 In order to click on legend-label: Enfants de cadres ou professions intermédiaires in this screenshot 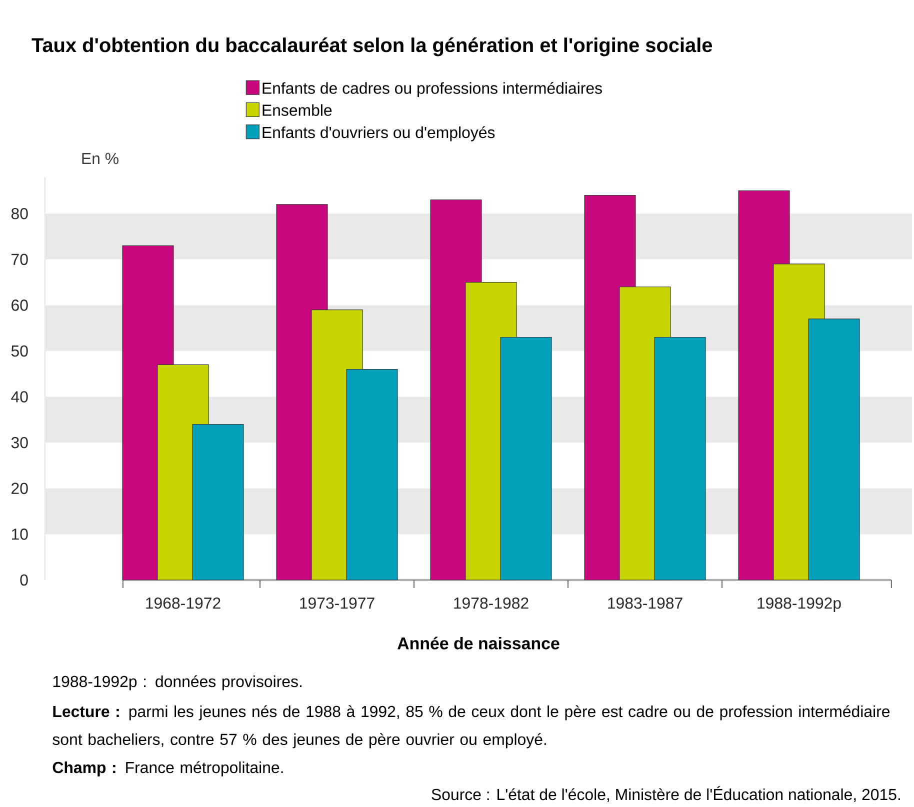, I will do `click(432, 90)`.